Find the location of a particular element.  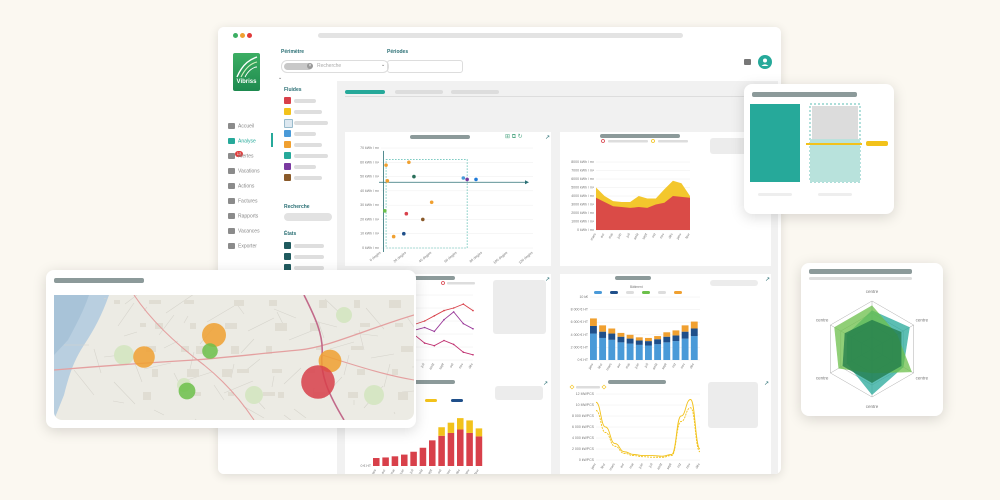

sidebar-item-label: Factures is located at coordinates (248, 201).